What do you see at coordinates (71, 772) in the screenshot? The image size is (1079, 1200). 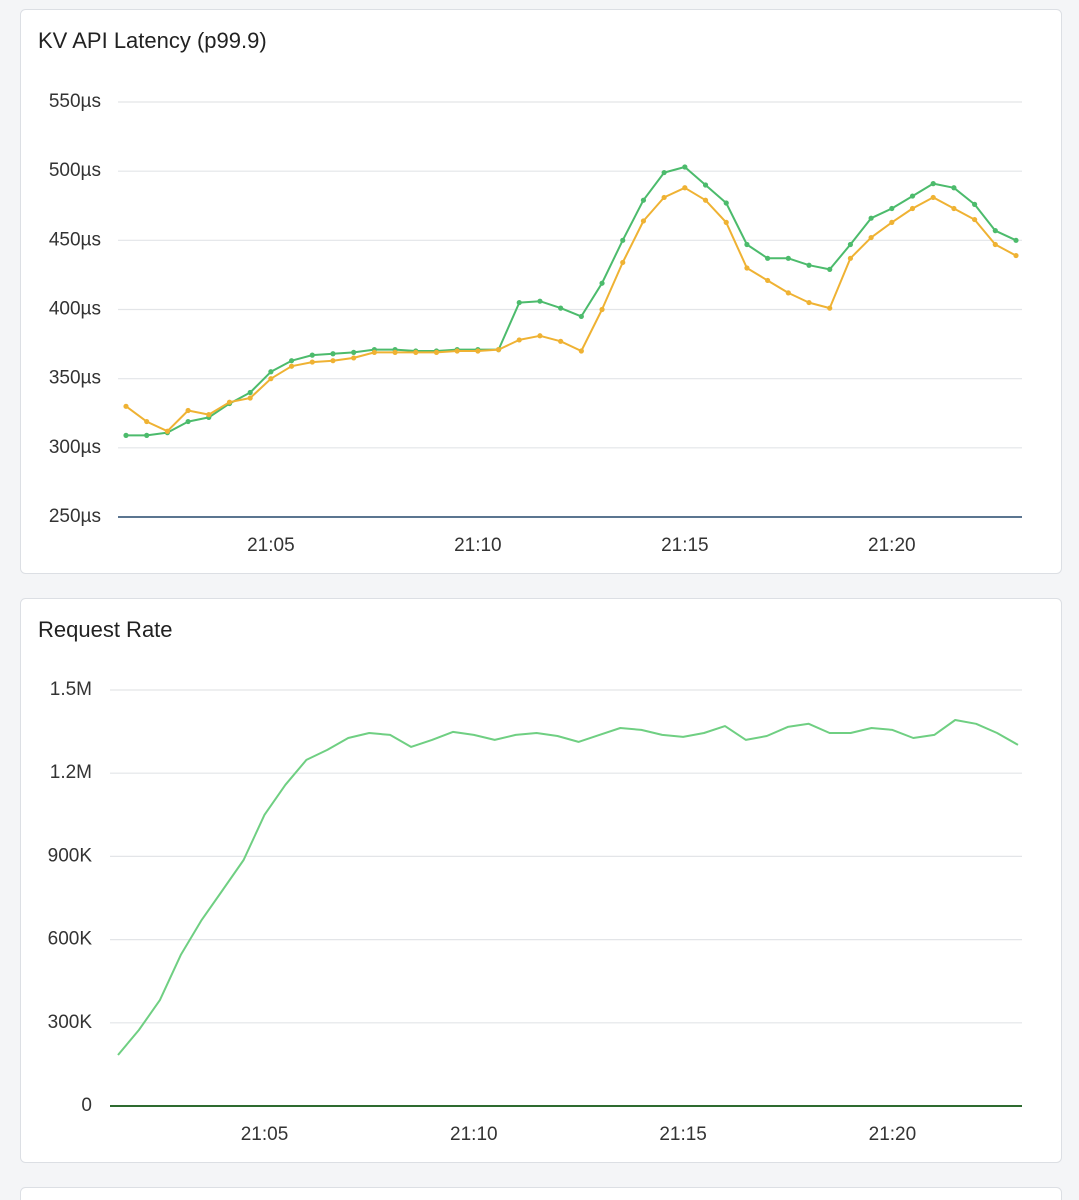 I see `y-tick-label: 1.2M` at bounding box center [71, 772].